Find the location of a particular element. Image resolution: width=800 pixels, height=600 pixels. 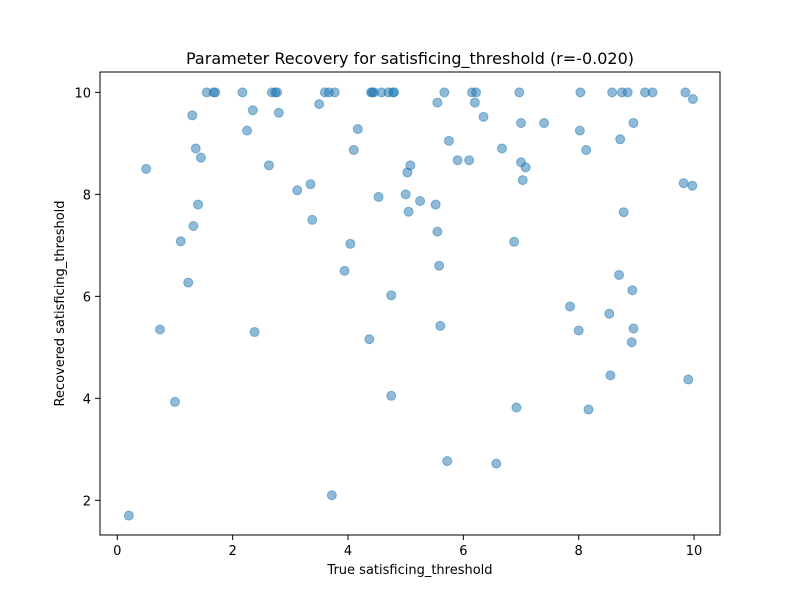

x-axis-label: True satisficing_threshold is located at coordinates (409, 570).